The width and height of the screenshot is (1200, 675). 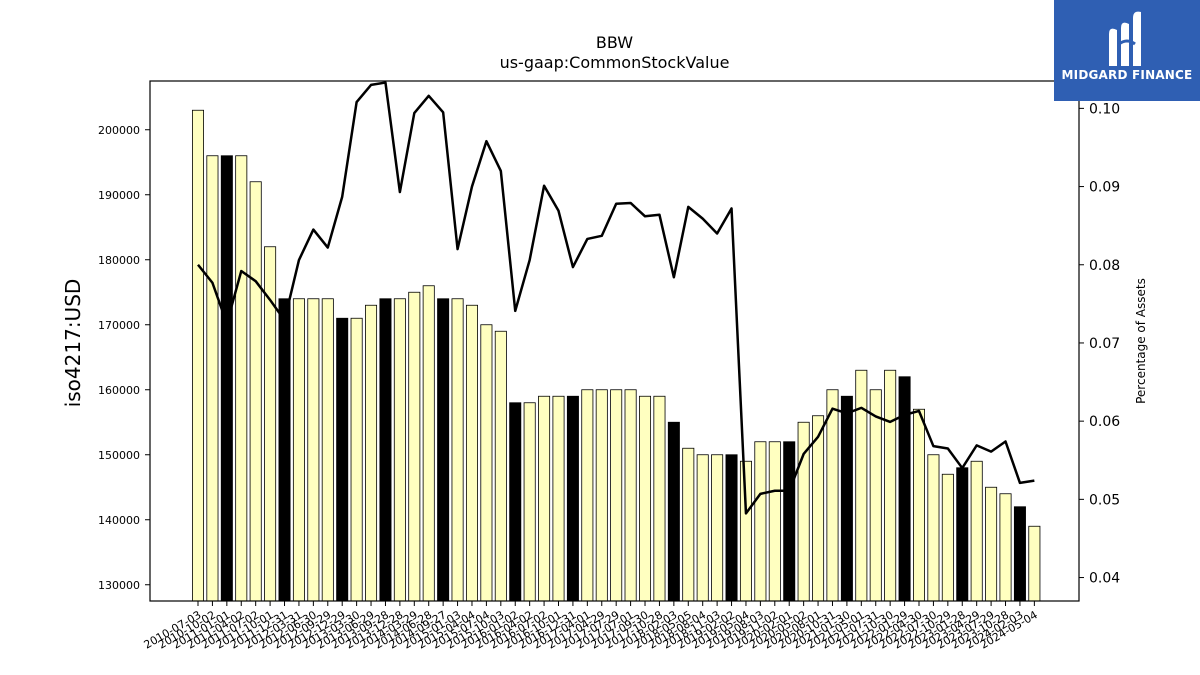 What do you see at coordinates (1104, 579) in the screenshot?
I see `y2-tick-label: 0.04` at bounding box center [1104, 579].